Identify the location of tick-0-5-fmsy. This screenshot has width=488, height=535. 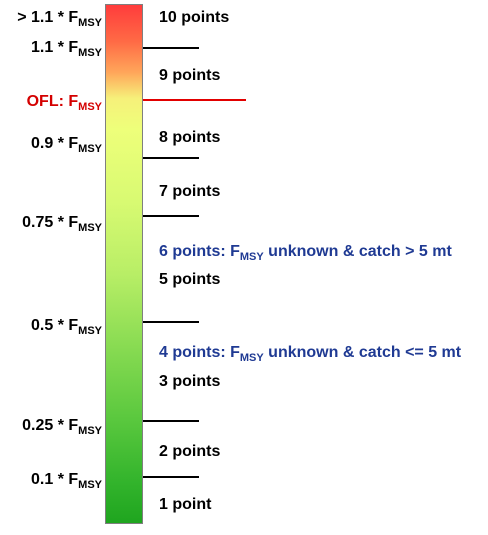
(171, 322).